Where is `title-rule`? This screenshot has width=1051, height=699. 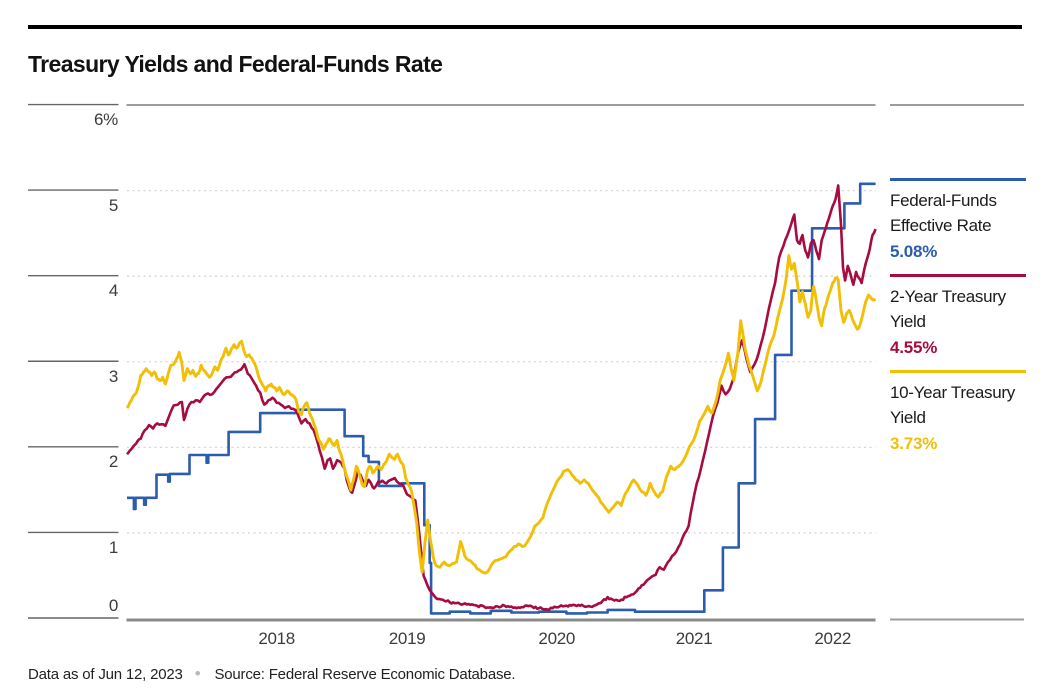
title-rule is located at coordinates (525, 27).